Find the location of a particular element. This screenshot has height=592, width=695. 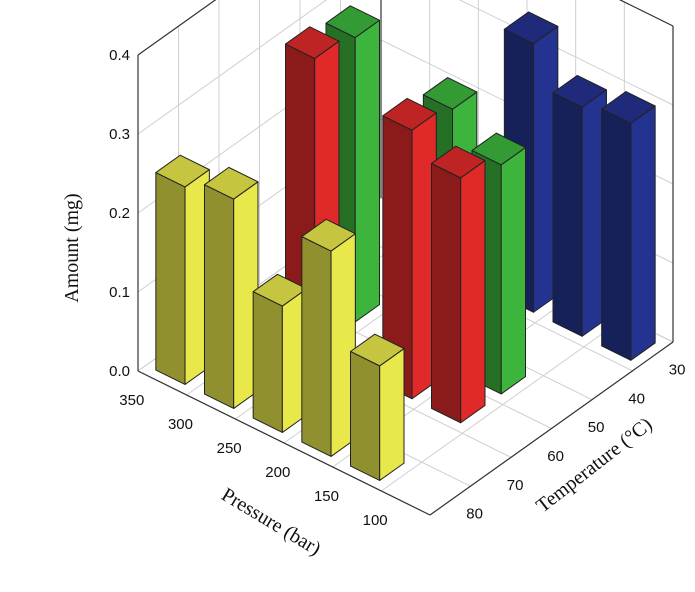

z-tick-label: 0.1 is located at coordinates (119, 292).